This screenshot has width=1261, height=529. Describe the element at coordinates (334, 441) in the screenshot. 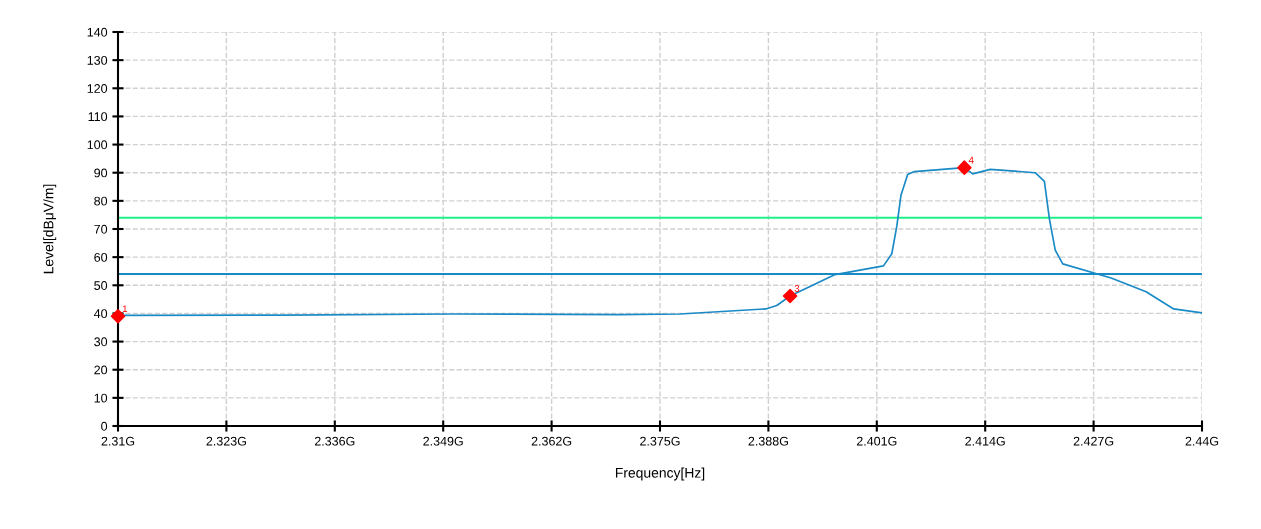

I see `x-tick-label: 2.336G` at that location.